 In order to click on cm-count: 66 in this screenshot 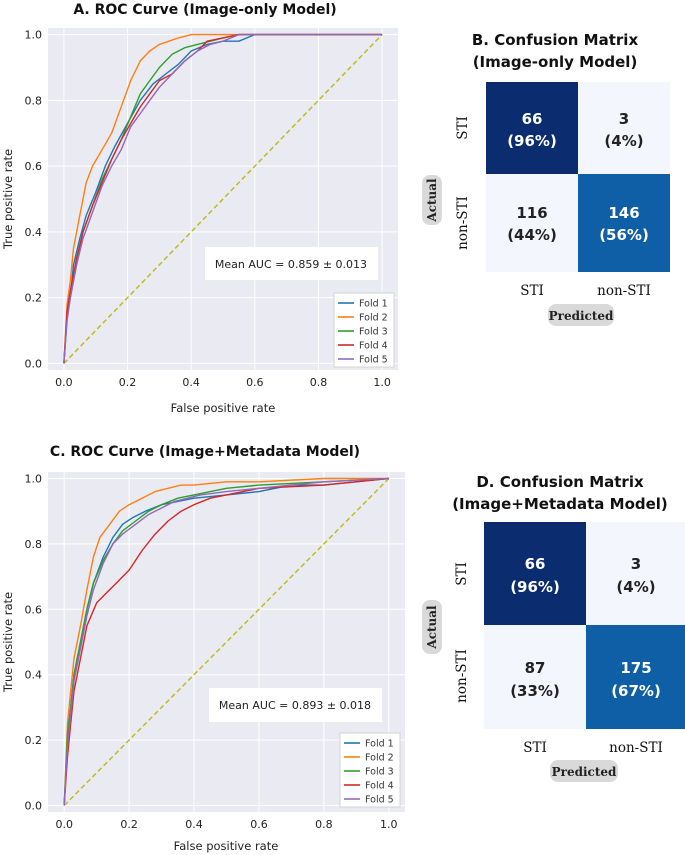, I will do `click(532, 119)`.